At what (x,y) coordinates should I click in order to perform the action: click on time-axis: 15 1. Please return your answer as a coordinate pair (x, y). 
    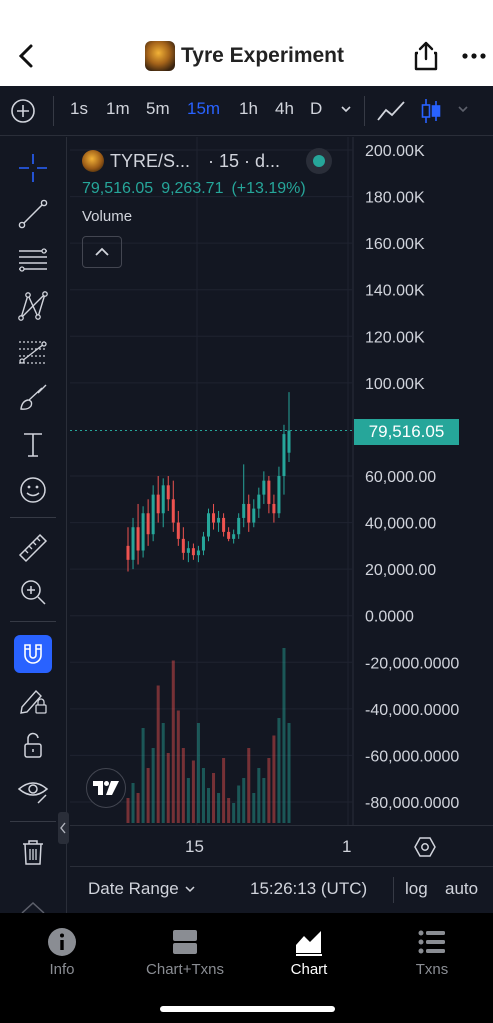
    Looking at the image, I should click on (281, 846).